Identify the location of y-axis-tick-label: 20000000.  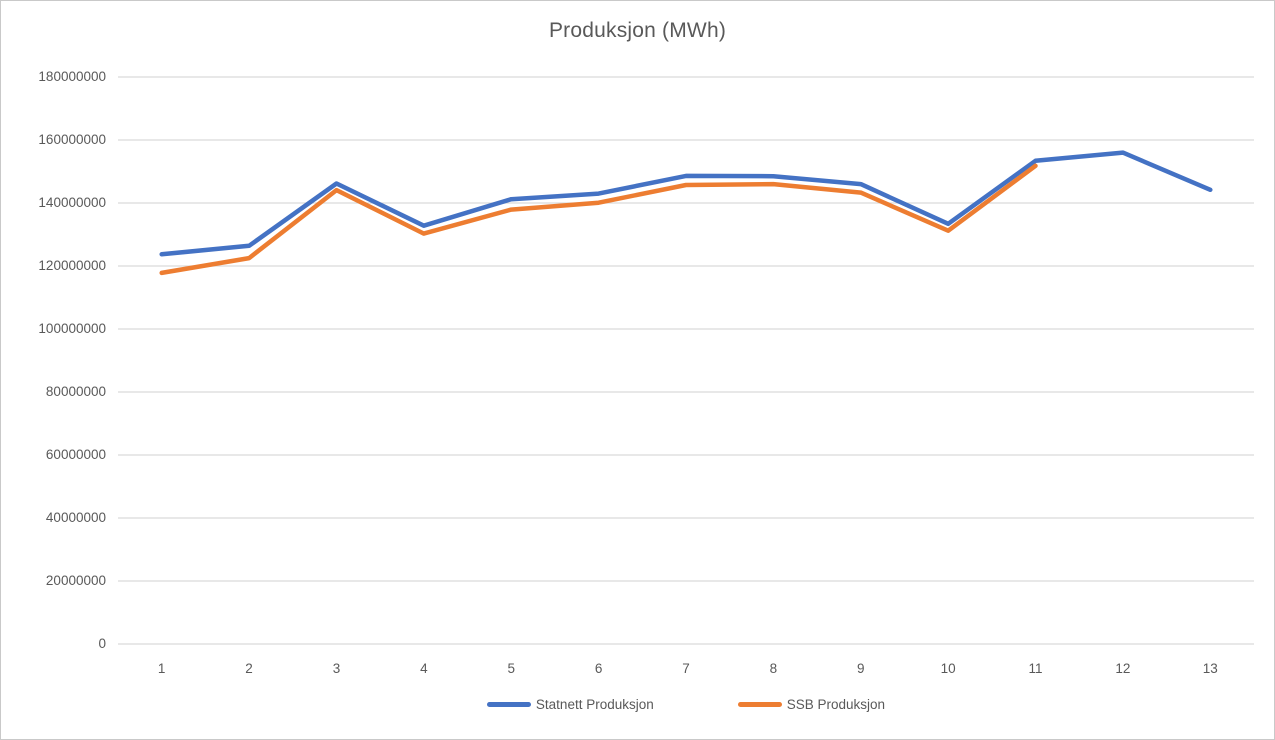
(75, 580).